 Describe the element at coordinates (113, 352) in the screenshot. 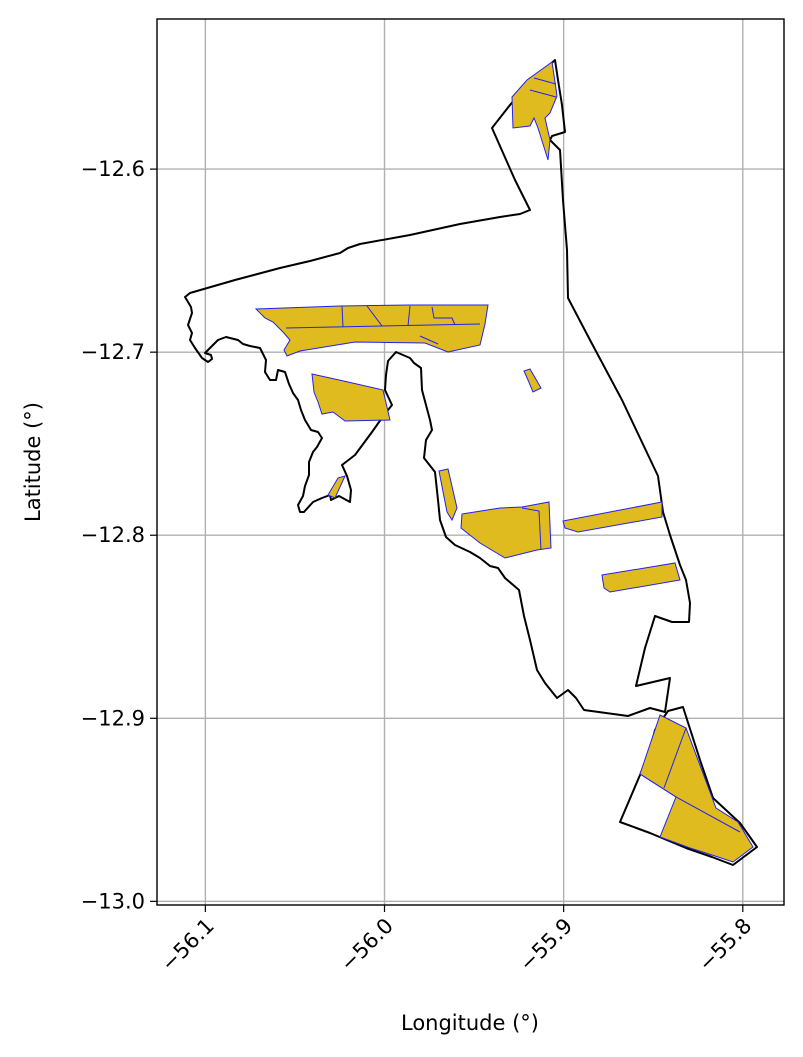

I see `y-tick-label: −12.7` at that location.